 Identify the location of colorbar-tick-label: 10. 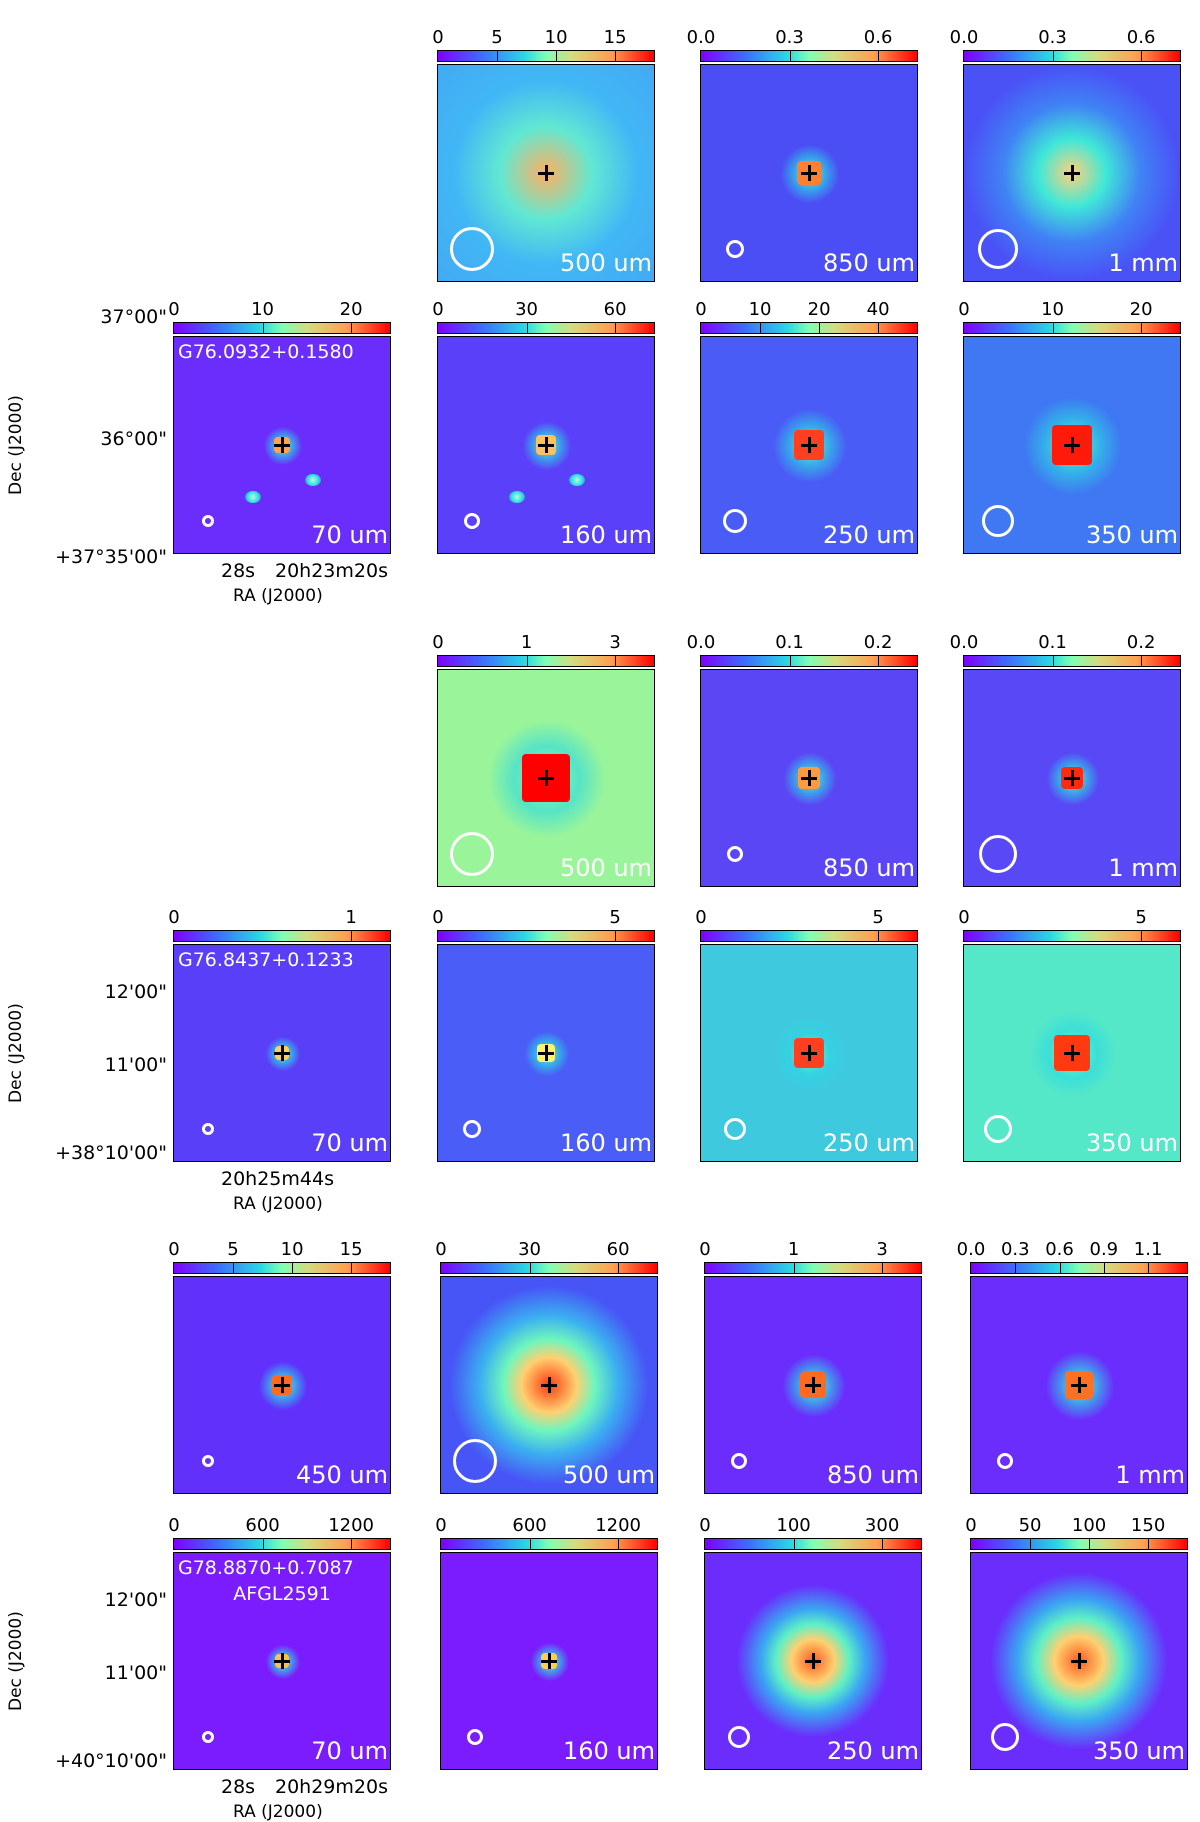
(262, 309).